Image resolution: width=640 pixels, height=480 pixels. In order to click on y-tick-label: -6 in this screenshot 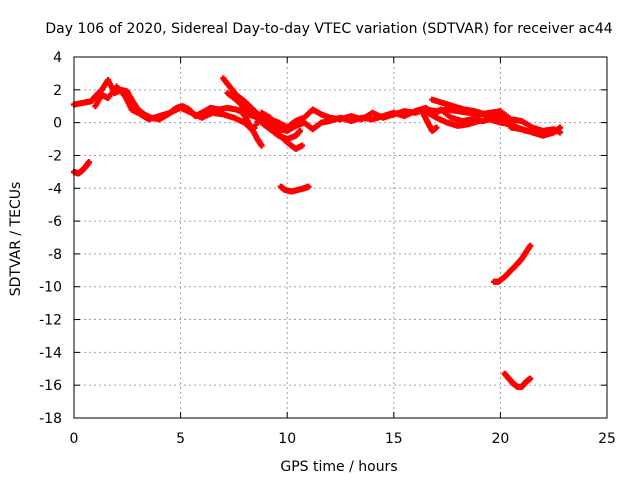, I will do `click(55, 222)`.